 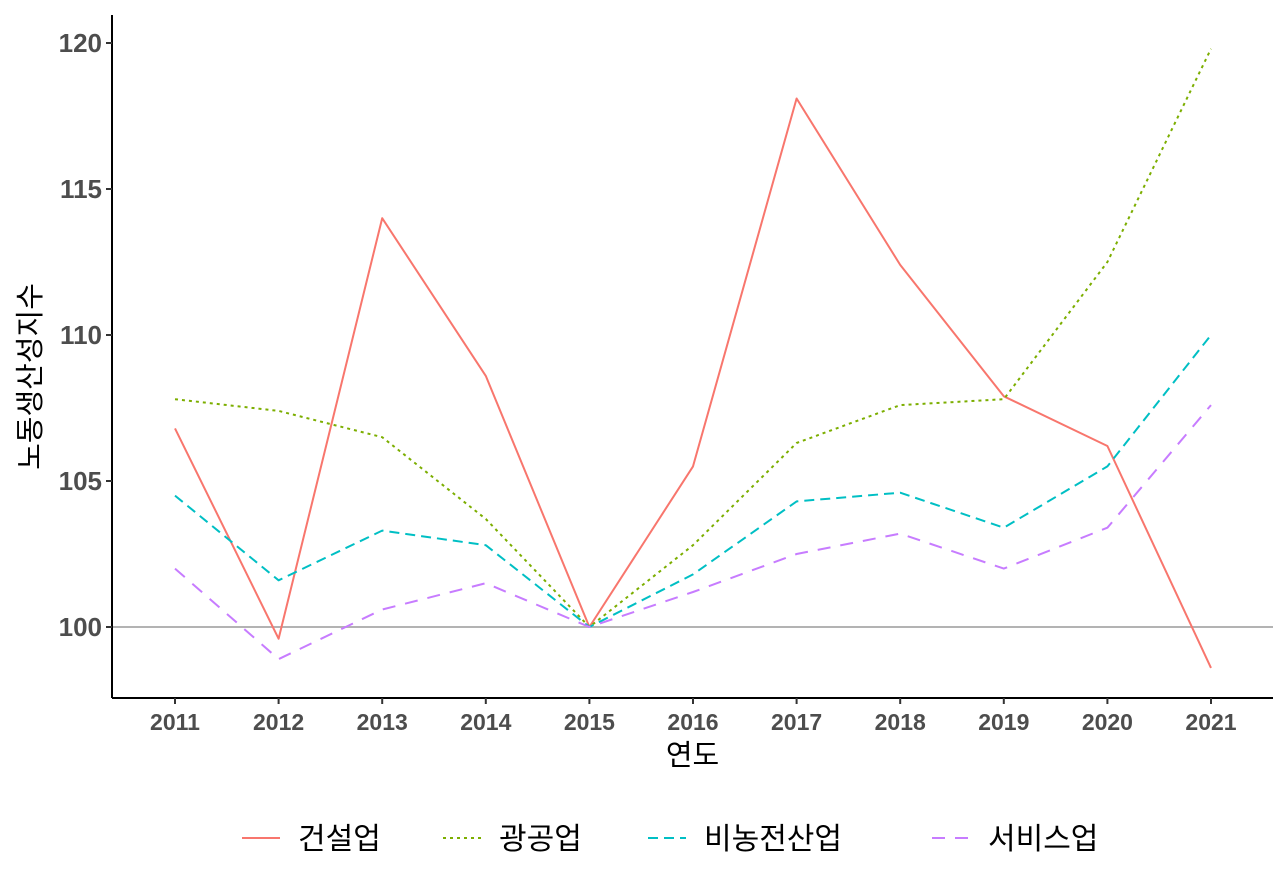 What do you see at coordinates (485, 722) in the screenshot?
I see `x-tick-label: 2014` at bounding box center [485, 722].